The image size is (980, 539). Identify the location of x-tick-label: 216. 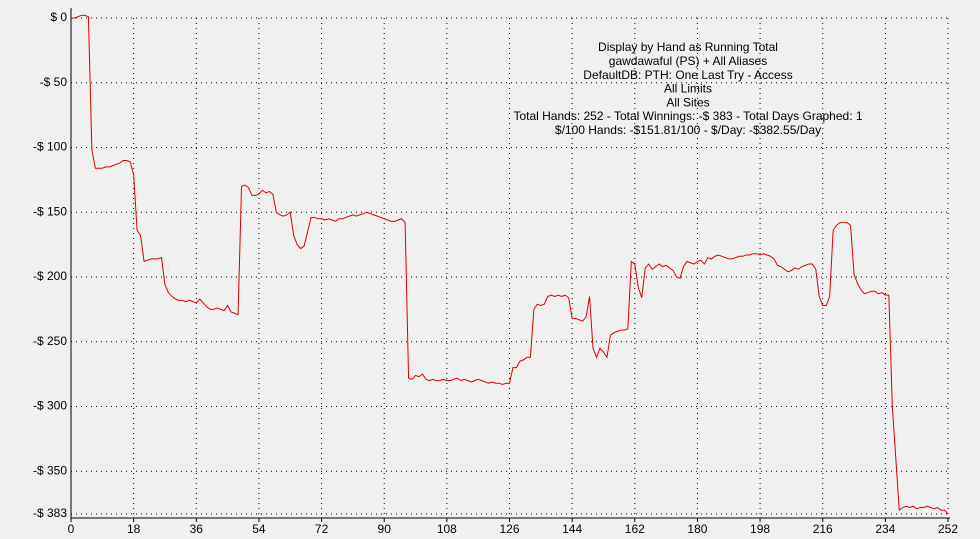
(823, 529).